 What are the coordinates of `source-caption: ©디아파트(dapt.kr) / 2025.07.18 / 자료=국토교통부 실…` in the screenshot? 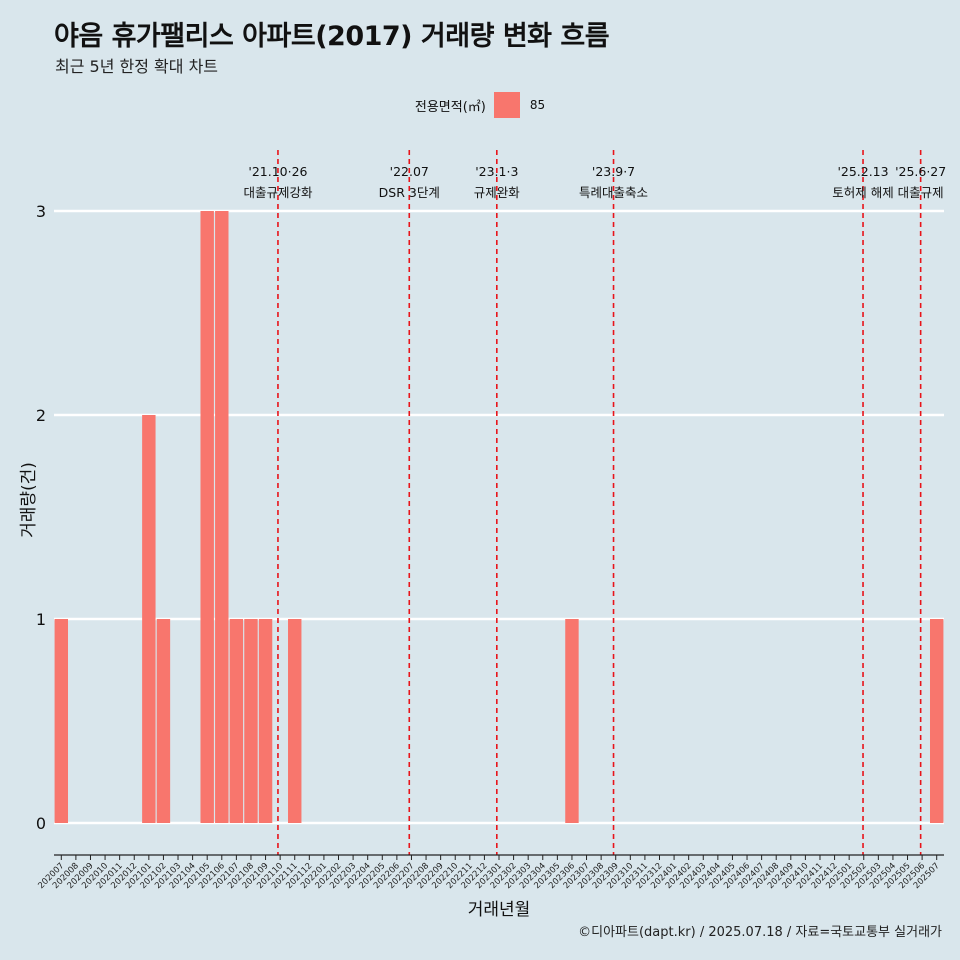 It's located at (760, 932).